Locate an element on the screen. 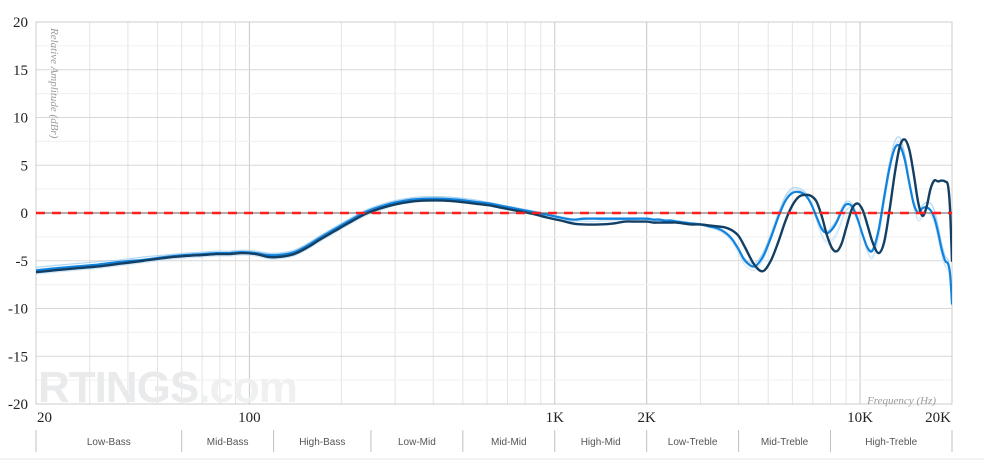 This screenshot has height=466, width=984. y-axis-title: Relative Amplitude (dBr) is located at coordinates (54, 83).